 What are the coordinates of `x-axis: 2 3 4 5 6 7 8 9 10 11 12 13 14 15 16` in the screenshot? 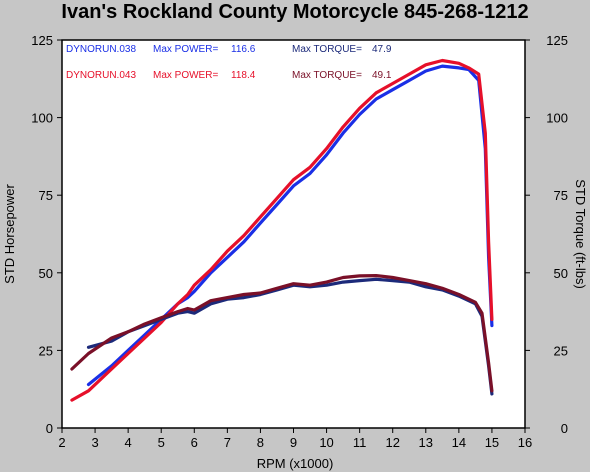 It's located at (295, 439).